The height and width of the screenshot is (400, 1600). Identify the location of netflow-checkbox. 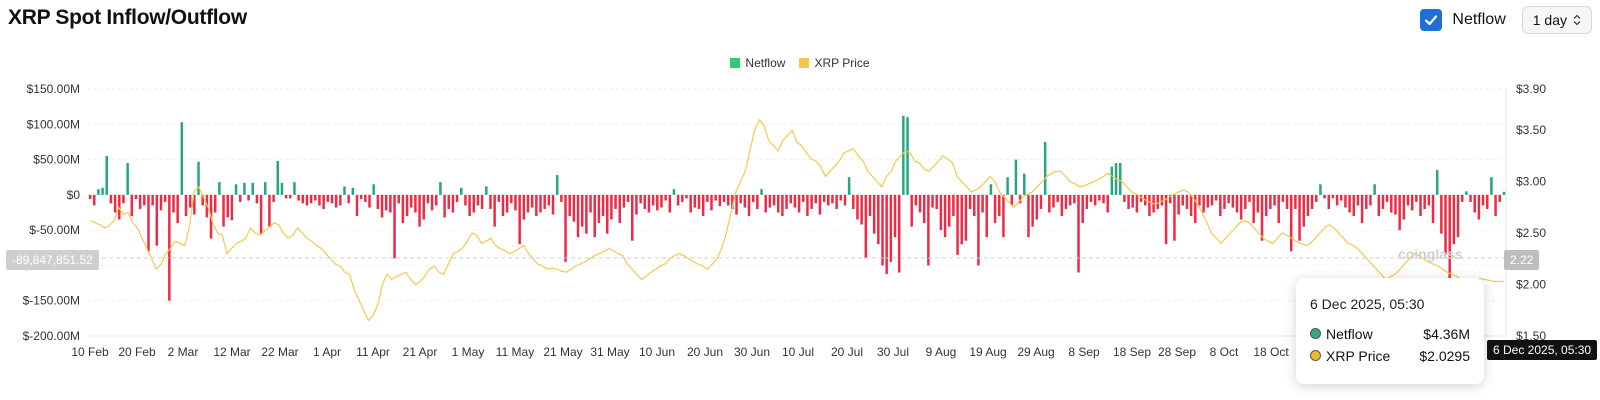
(1431, 20).